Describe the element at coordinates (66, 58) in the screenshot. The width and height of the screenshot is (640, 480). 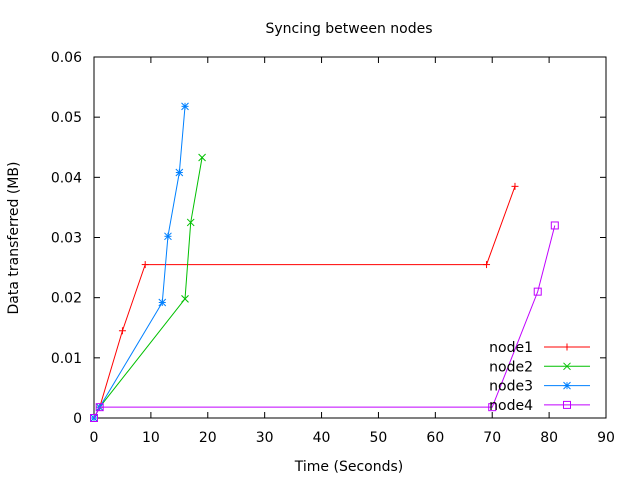
I see `y-tick-label: 0.06` at that location.